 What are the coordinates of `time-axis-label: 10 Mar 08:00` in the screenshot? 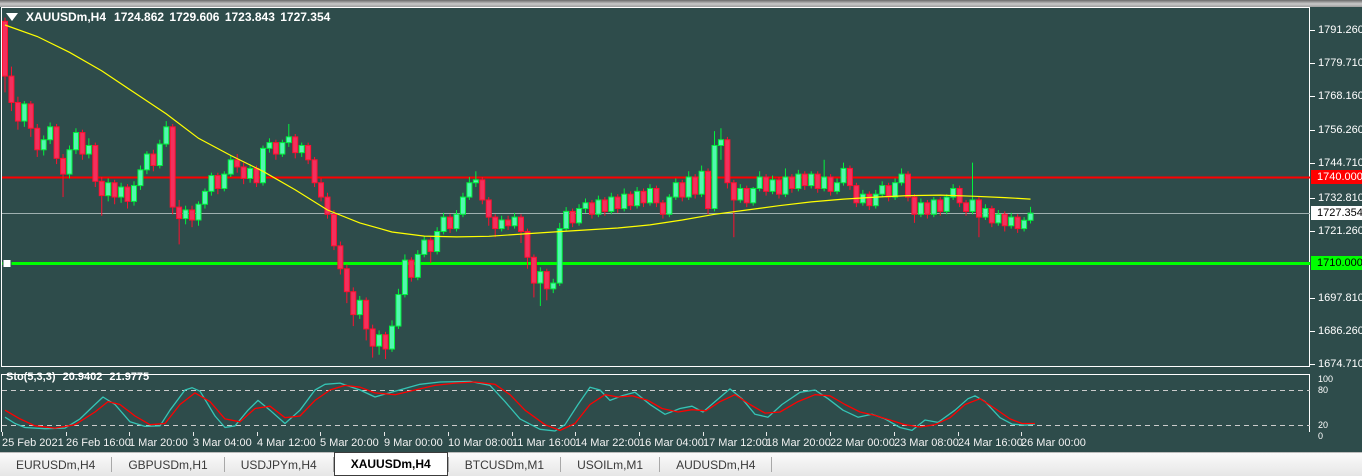 It's located at (480, 443).